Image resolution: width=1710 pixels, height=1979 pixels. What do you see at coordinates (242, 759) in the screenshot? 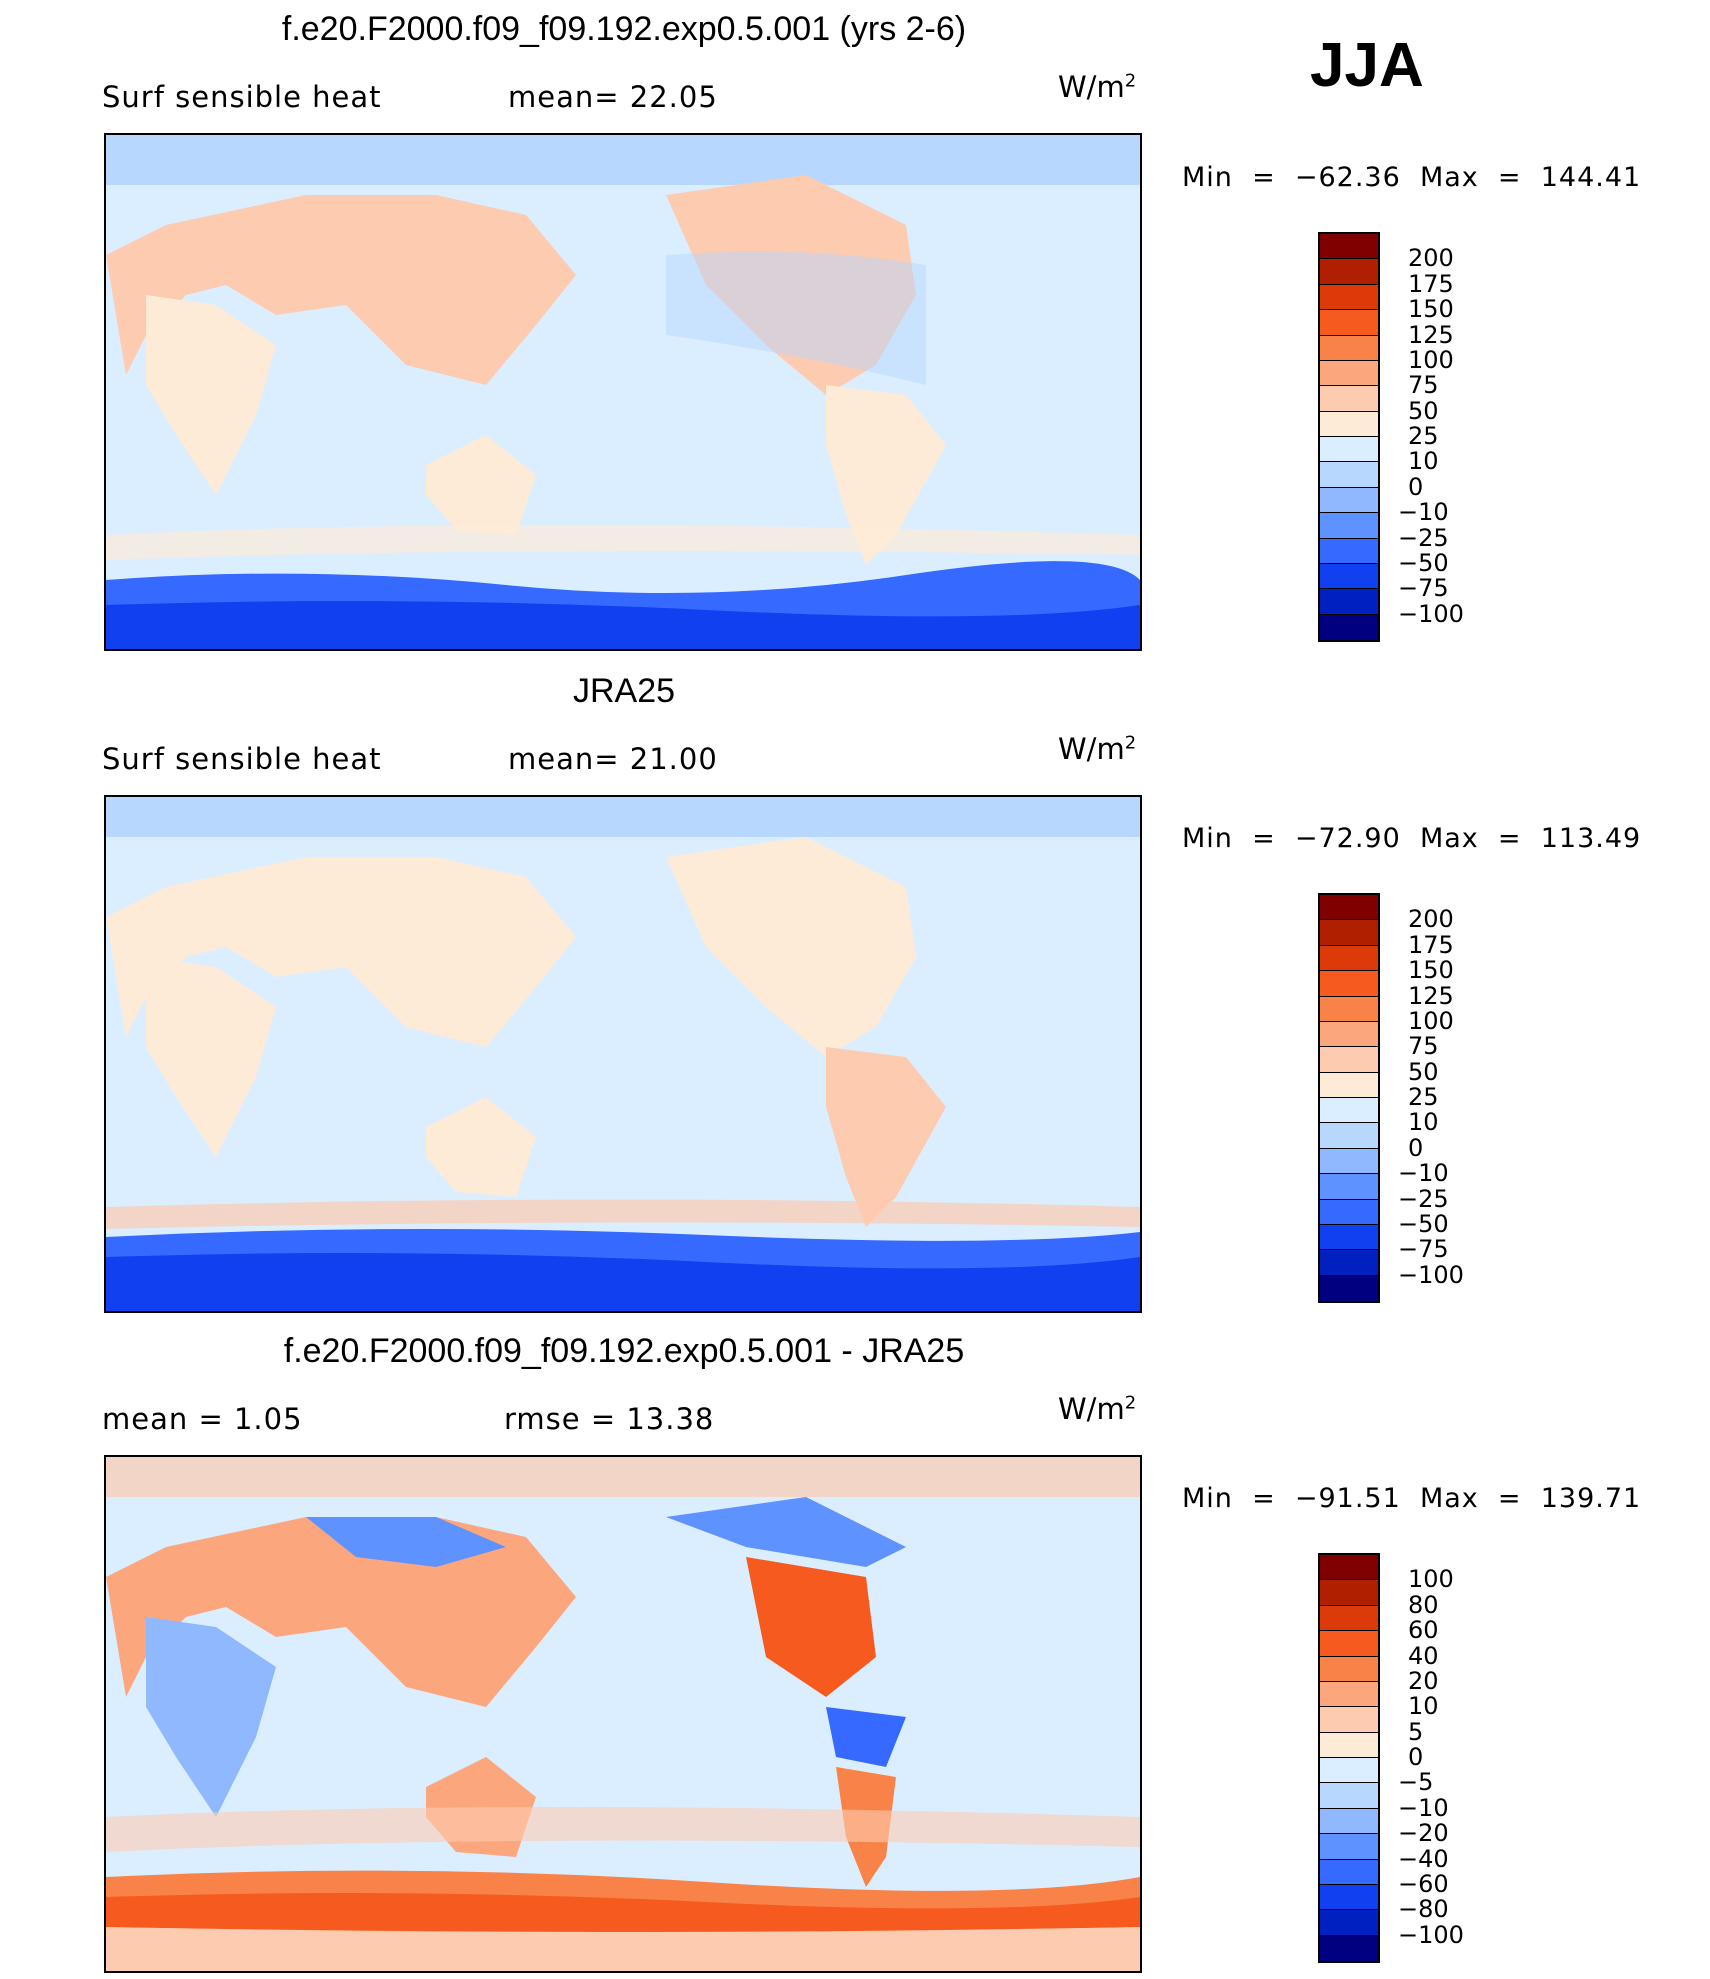
I see `panel-2-variable: Surf sensible heat` at bounding box center [242, 759].